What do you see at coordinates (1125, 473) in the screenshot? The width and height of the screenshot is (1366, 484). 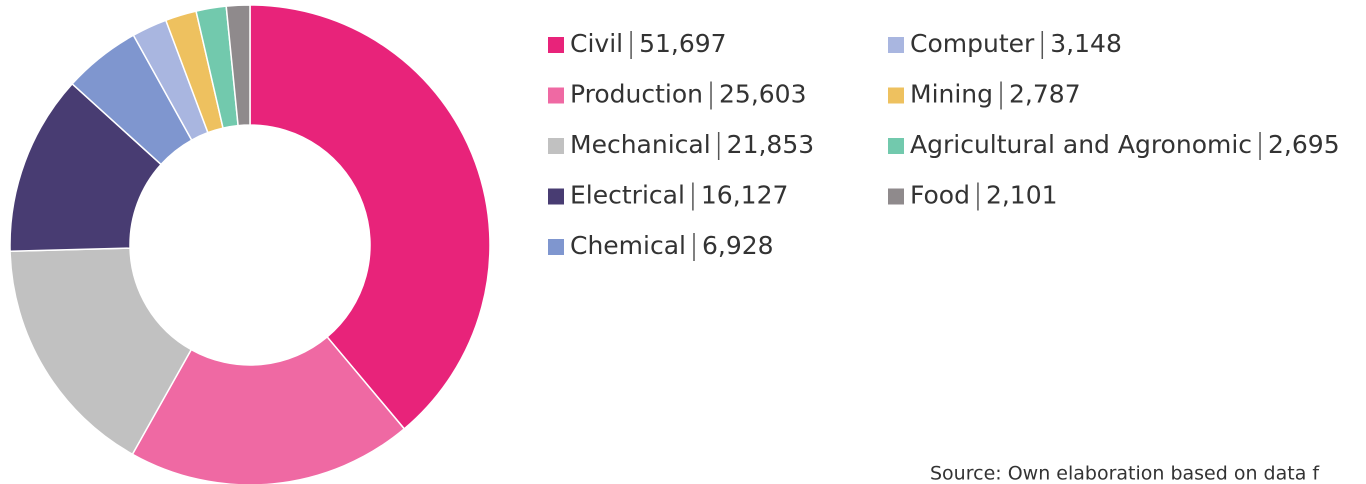 I see `source-note: Source: Own elaboration based on data f` at bounding box center [1125, 473].